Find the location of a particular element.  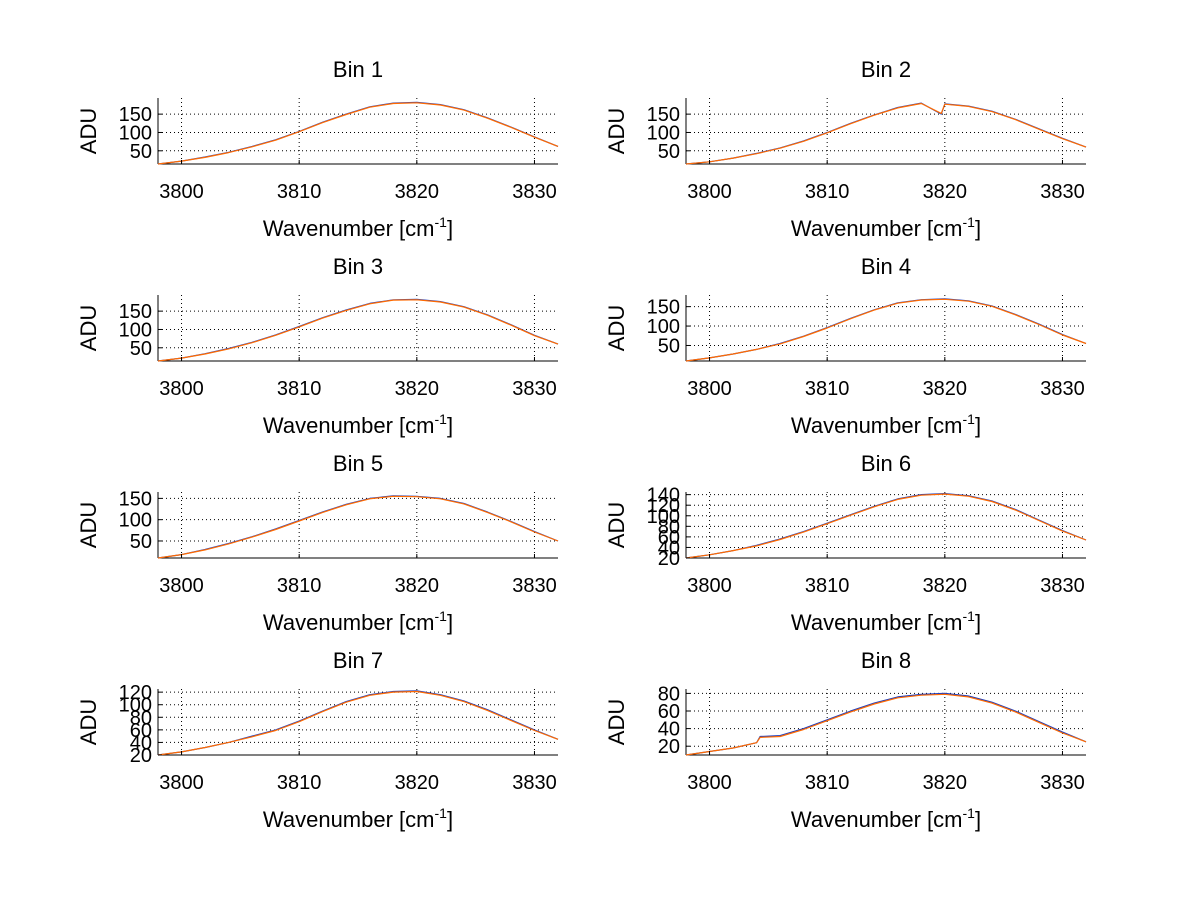

subplot-title: Bin 6 is located at coordinates (886, 463).